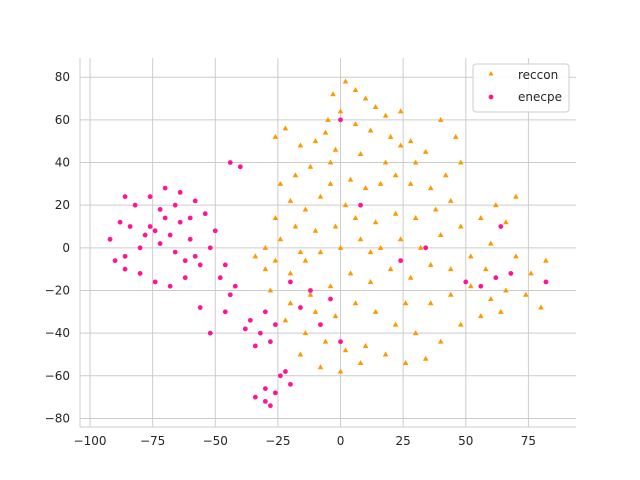  What do you see at coordinates (528, 441) in the screenshot?
I see `x-tick-label: 75` at bounding box center [528, 441].